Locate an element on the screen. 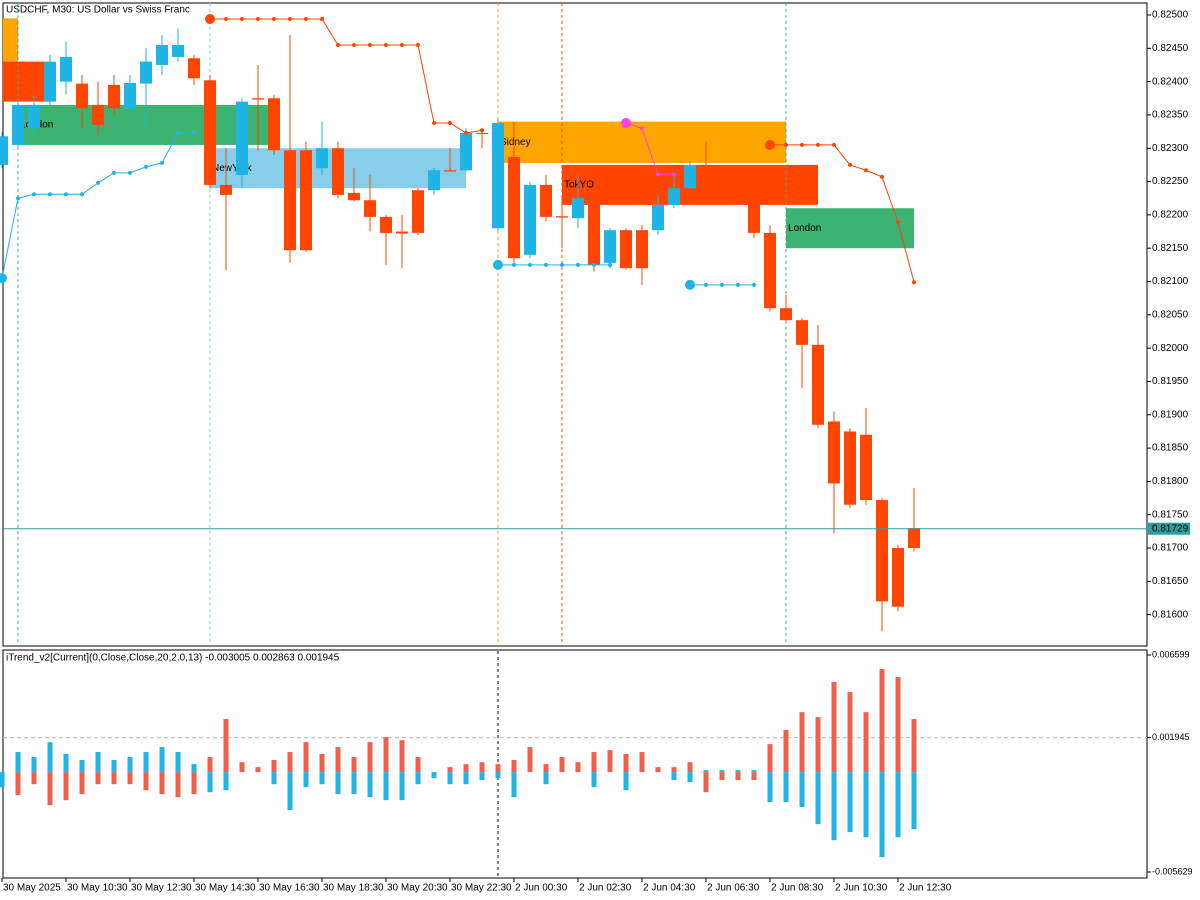 Image resolution: width=1200 pixels, height=900 pixels. y-tick-label: 0.82350 is located at coordinates (1170, 115).